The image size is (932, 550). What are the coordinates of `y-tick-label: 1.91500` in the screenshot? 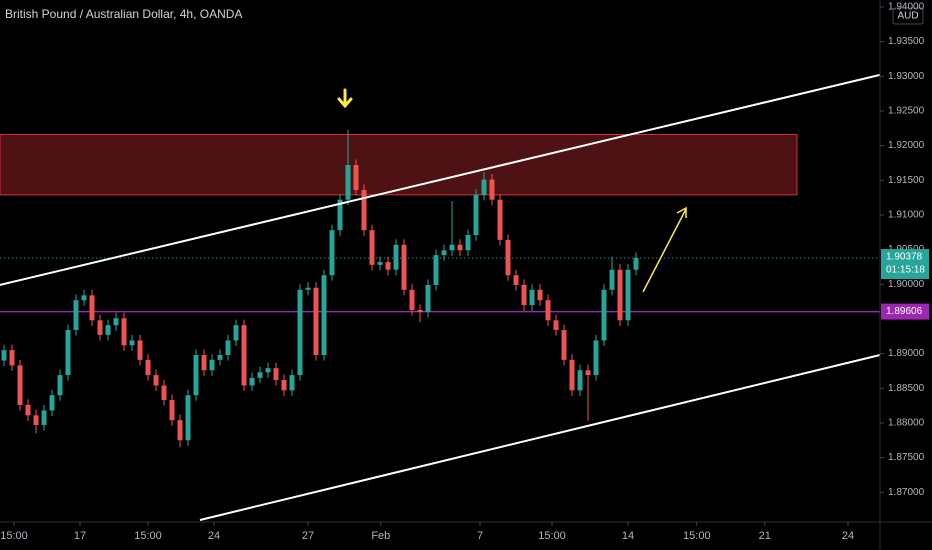 It's located at (906, 180).